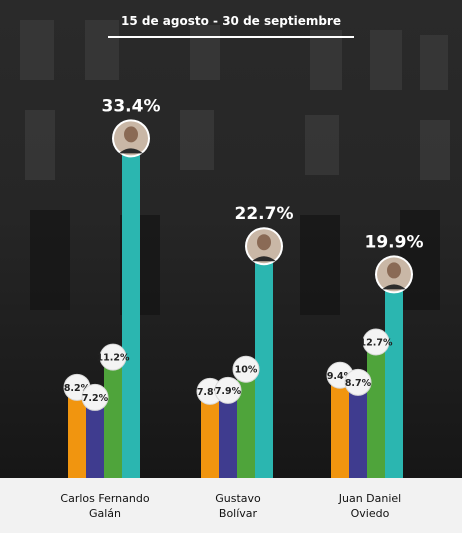 The width and height of the screenshot is (462, 533). What do you see at coordinates (394, 242) in the screenshot?
I see `data-label-headline: 19.9%` at bounding box center [394, 242].